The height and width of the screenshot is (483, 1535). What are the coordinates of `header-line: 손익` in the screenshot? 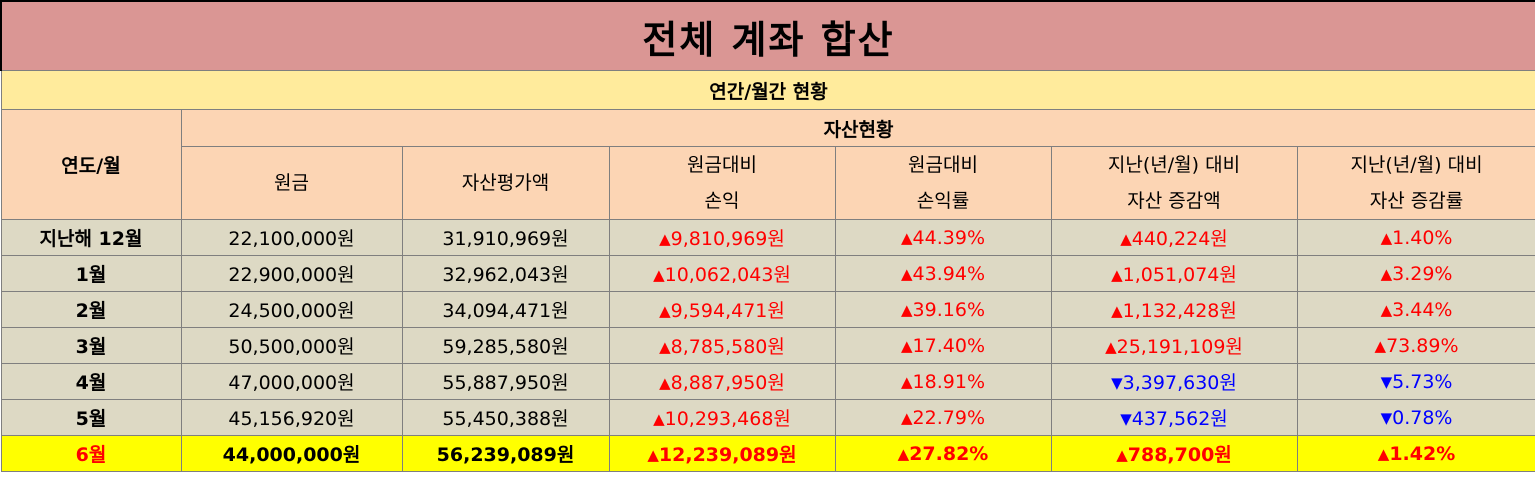 It's located at (722, 201).